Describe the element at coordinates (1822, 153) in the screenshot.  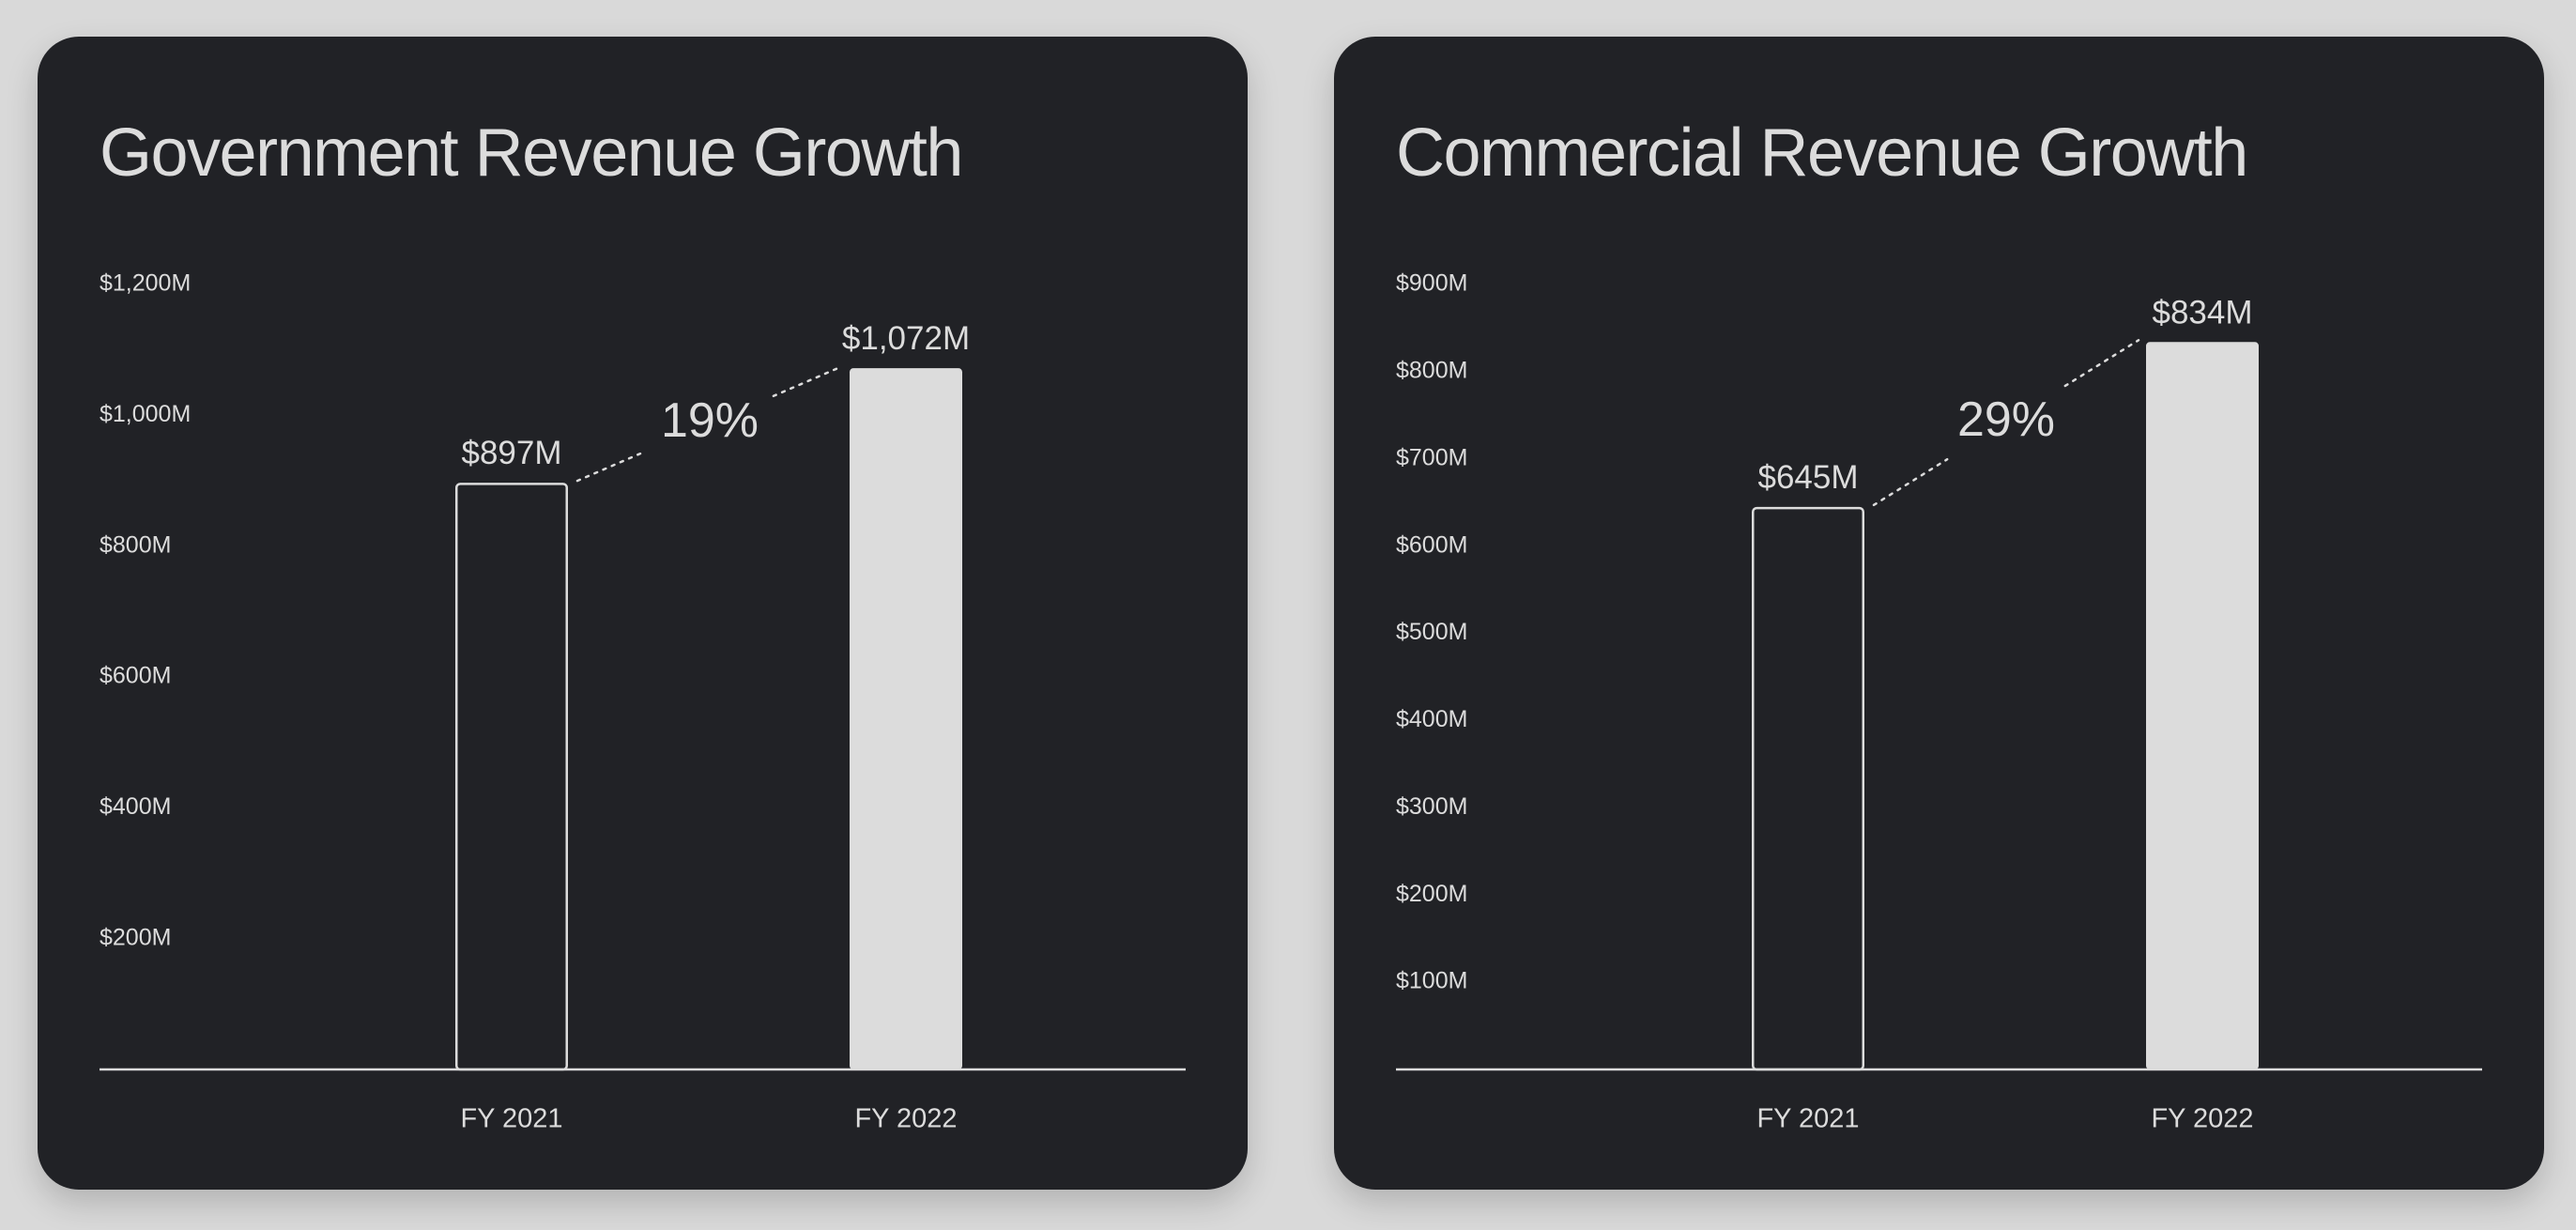
I see `panel-title: Commercial Revenue Growth` at that location.